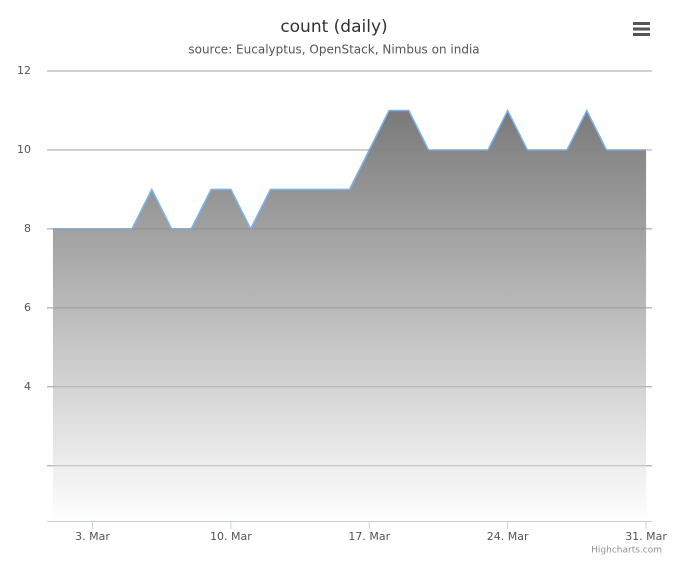 Image resolution: width=680 pixels, height=566 pixels. Describe the element at coordinates (24, 149) in the screenshot. I see `y-tick-label: 10` at that location.